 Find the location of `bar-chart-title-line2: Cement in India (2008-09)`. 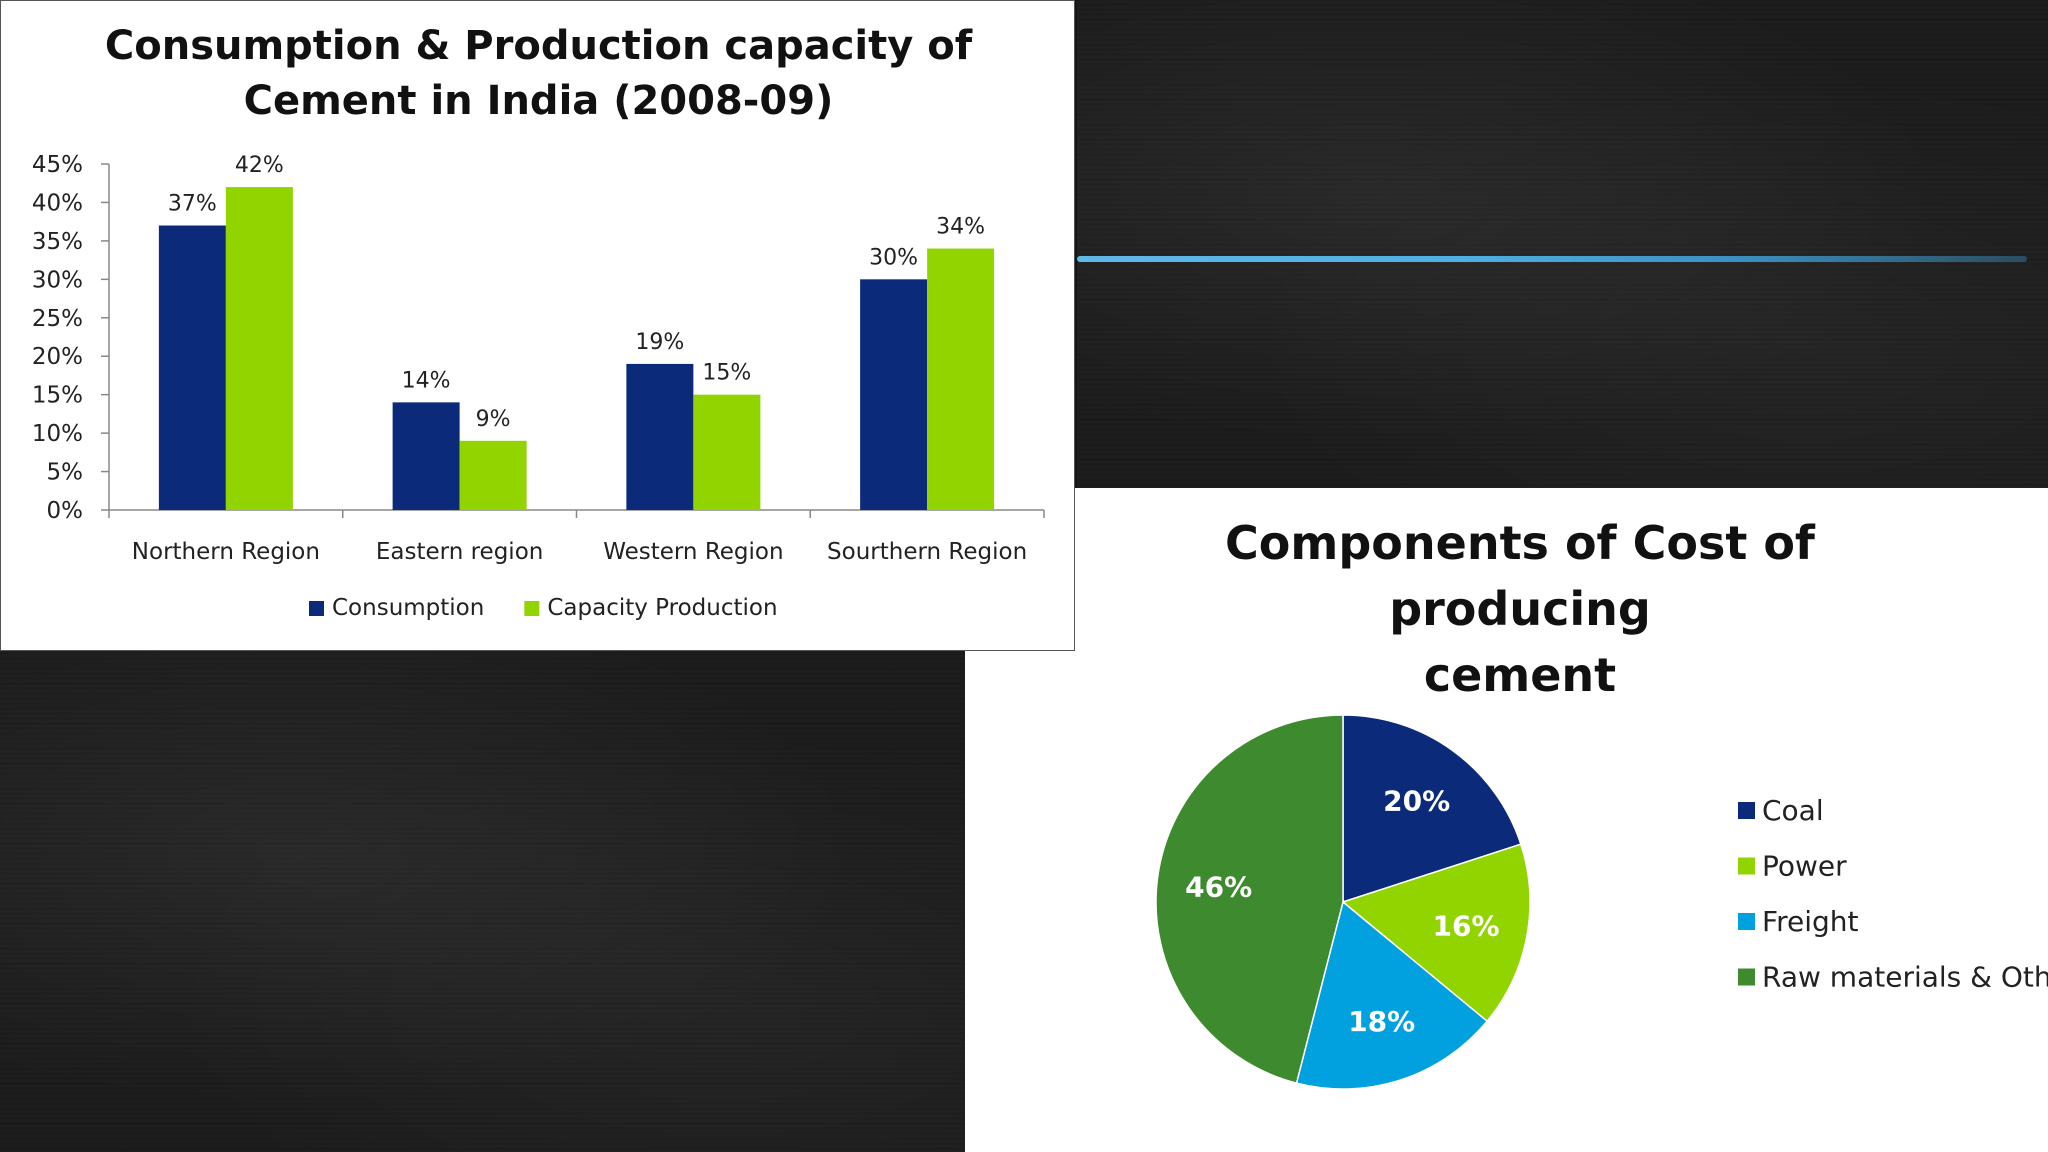

bar-chart-title-line2: Cement in India (2008-09) is located at coordinates (538, 101).